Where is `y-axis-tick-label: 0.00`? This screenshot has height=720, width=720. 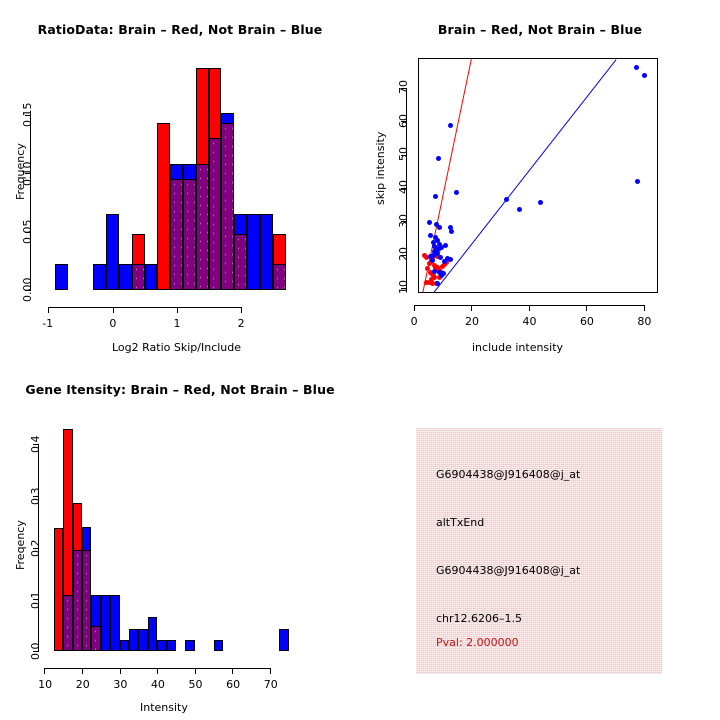 y-axis-tick-label: 0.00 is located at coordinates (27, 290).